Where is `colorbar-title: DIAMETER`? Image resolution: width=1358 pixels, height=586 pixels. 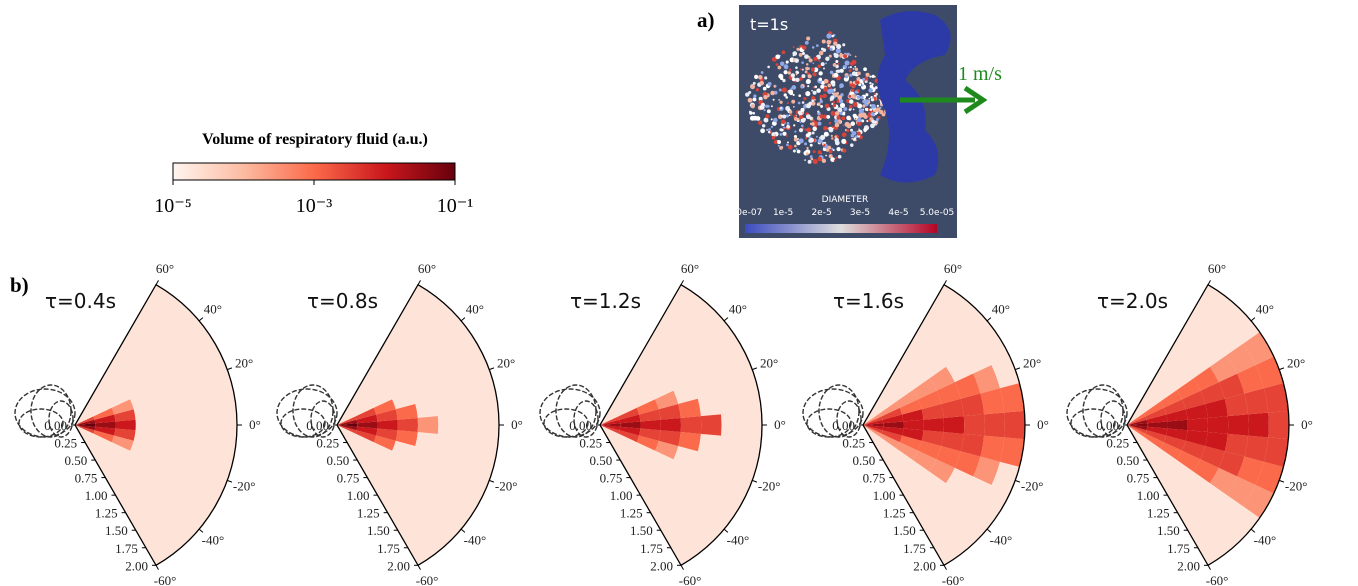 colorbar-title: DIAMETER is located at coordinates (845, 200).